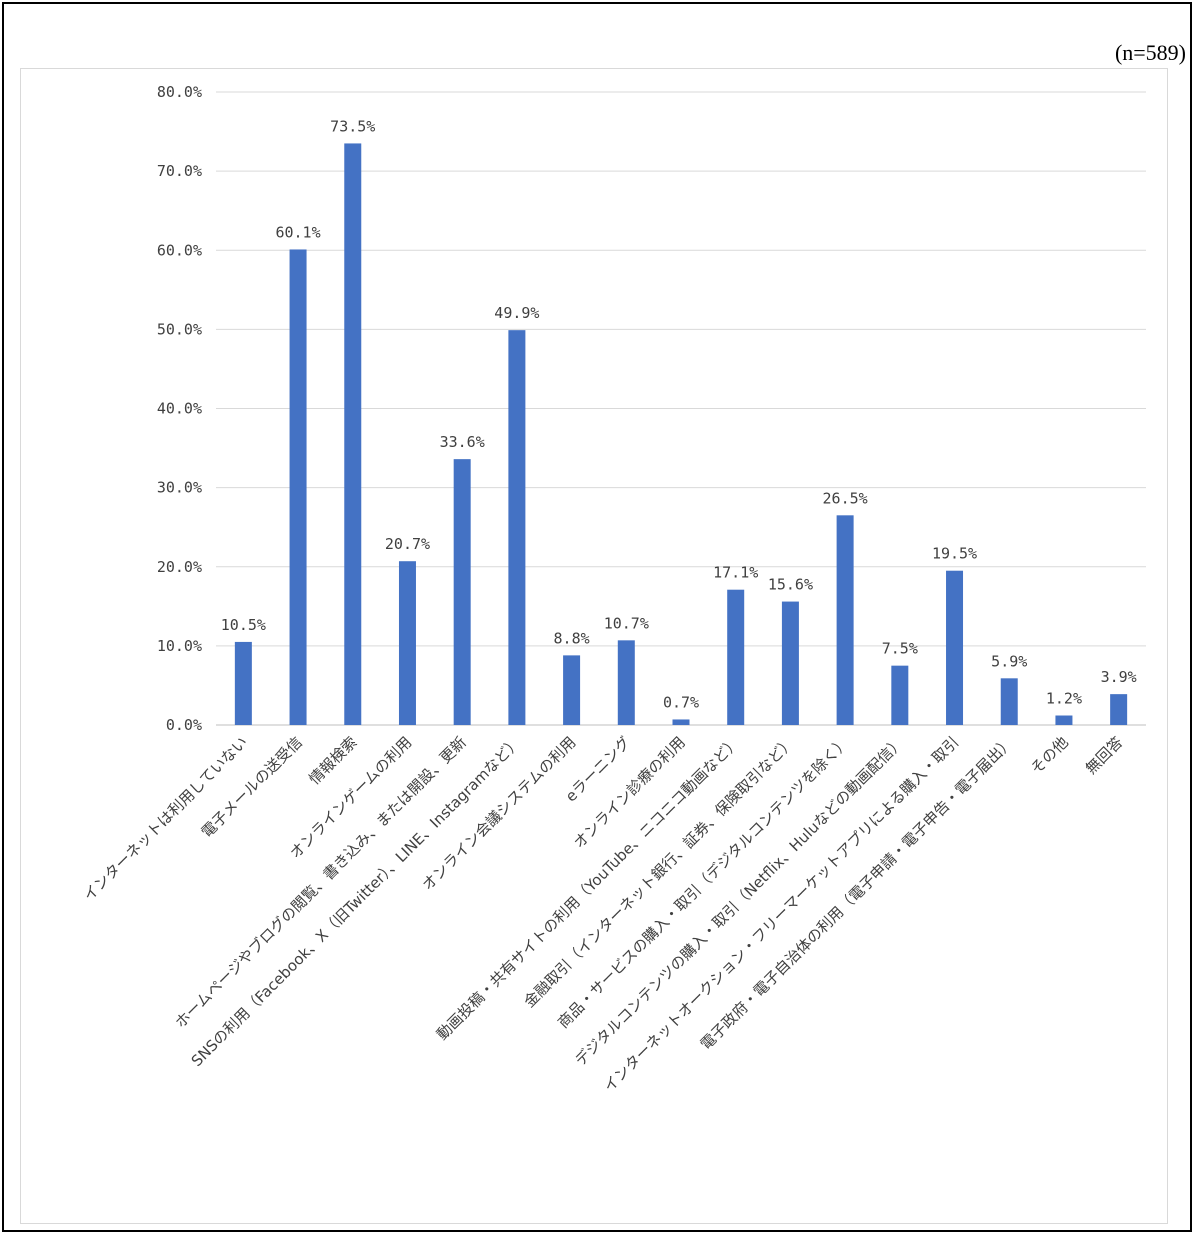  I want to click on data-label: 17.1%, so click(735, 573).